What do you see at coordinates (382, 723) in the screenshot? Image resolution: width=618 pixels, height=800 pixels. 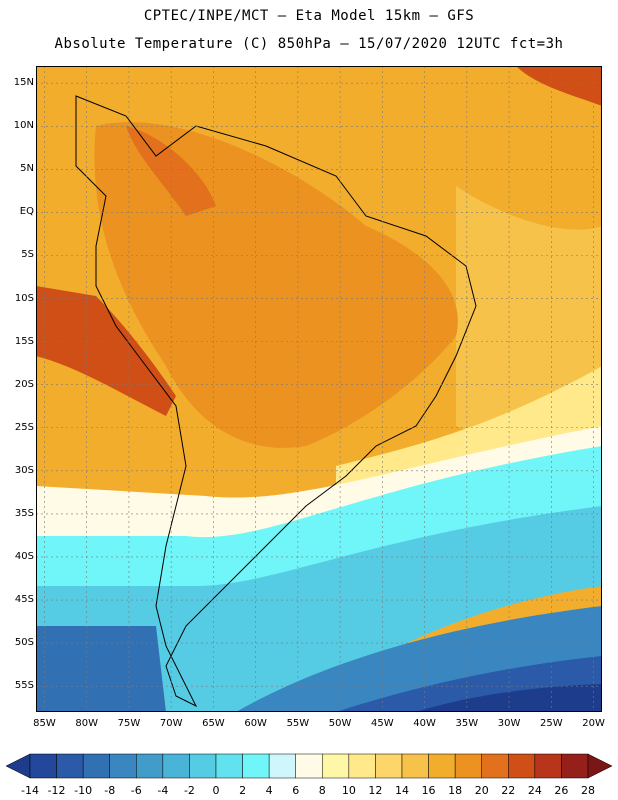 I see `longitude-tick-label: 45W` at bounding box center [382, 723].